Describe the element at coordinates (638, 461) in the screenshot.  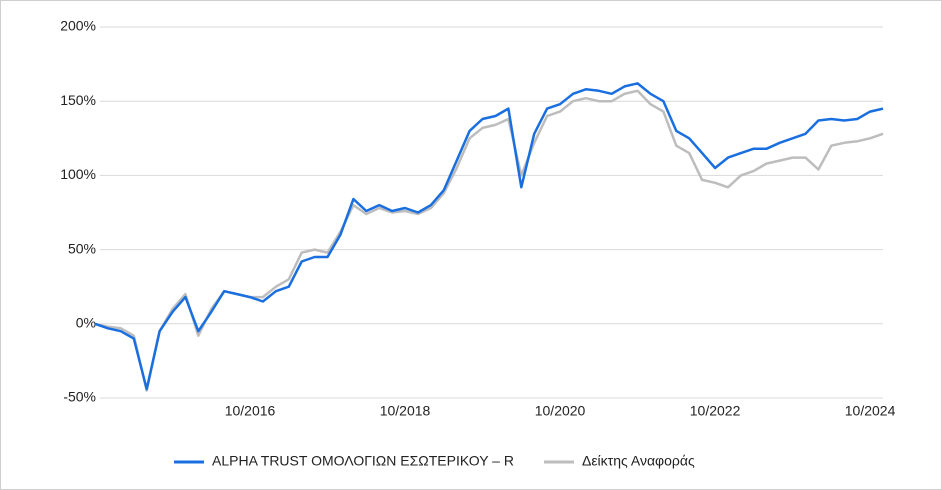
I see `legend-label: Δείκτης Αναφοράς` at that location.